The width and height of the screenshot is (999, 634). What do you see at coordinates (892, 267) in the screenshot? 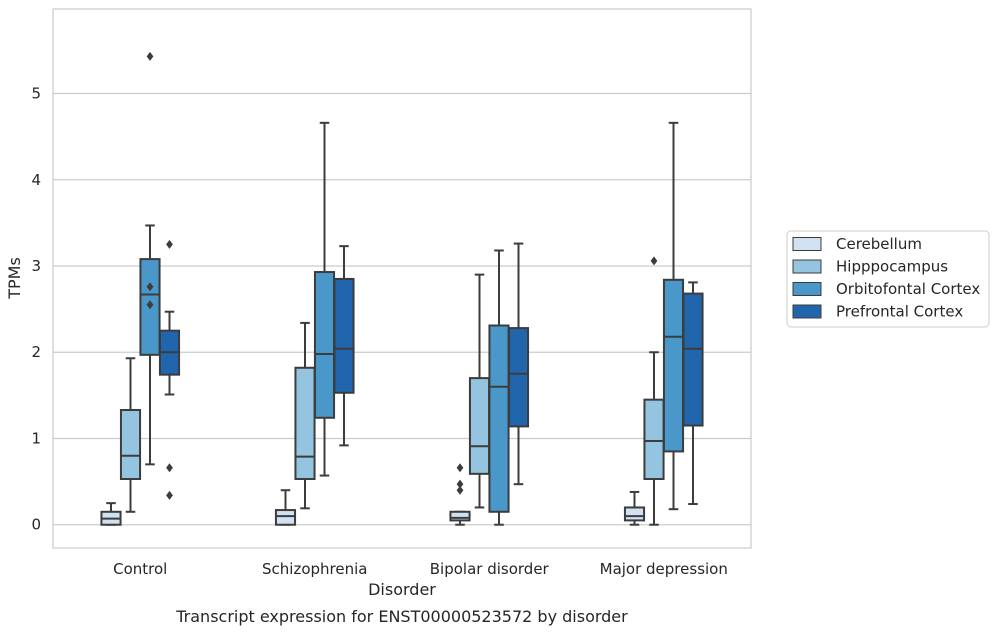
I see `legend-entry: Hipppocampus` at bounding box center [892, 267].